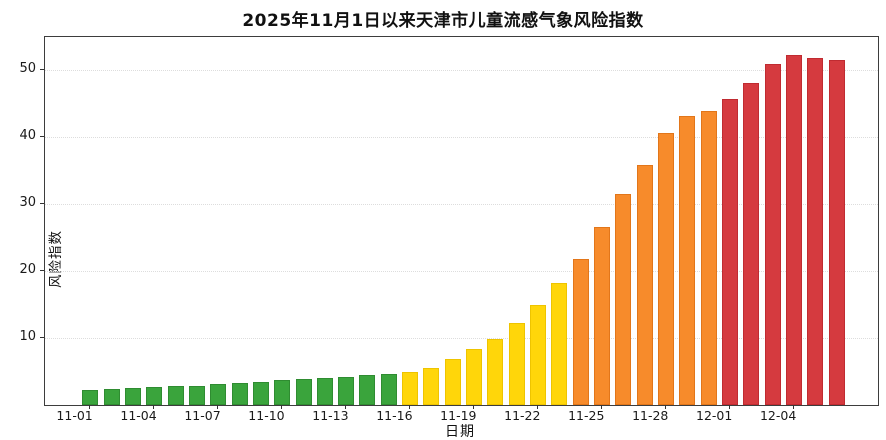 The height and width of the screenshot is (440, 886). What do you see at coordinates (394, 415) in the screenshot?
I see `x-tick-label: 11-16` at bounding box center [394, 415].